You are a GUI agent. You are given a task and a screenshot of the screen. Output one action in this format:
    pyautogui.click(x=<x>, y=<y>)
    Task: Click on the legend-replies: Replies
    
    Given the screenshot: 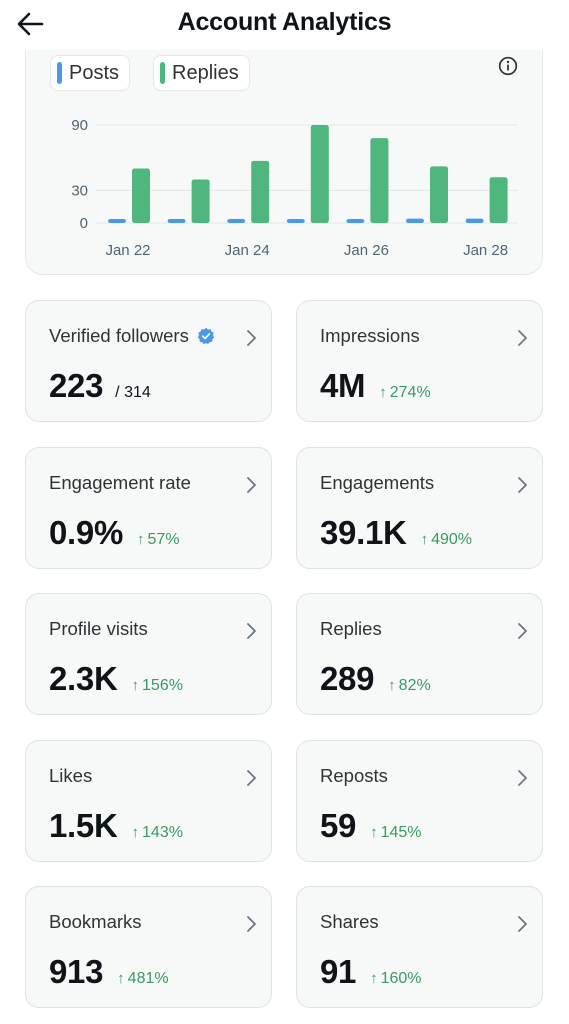 What is the action you would take?
    pyautogui.click(x=201, y=73)
    